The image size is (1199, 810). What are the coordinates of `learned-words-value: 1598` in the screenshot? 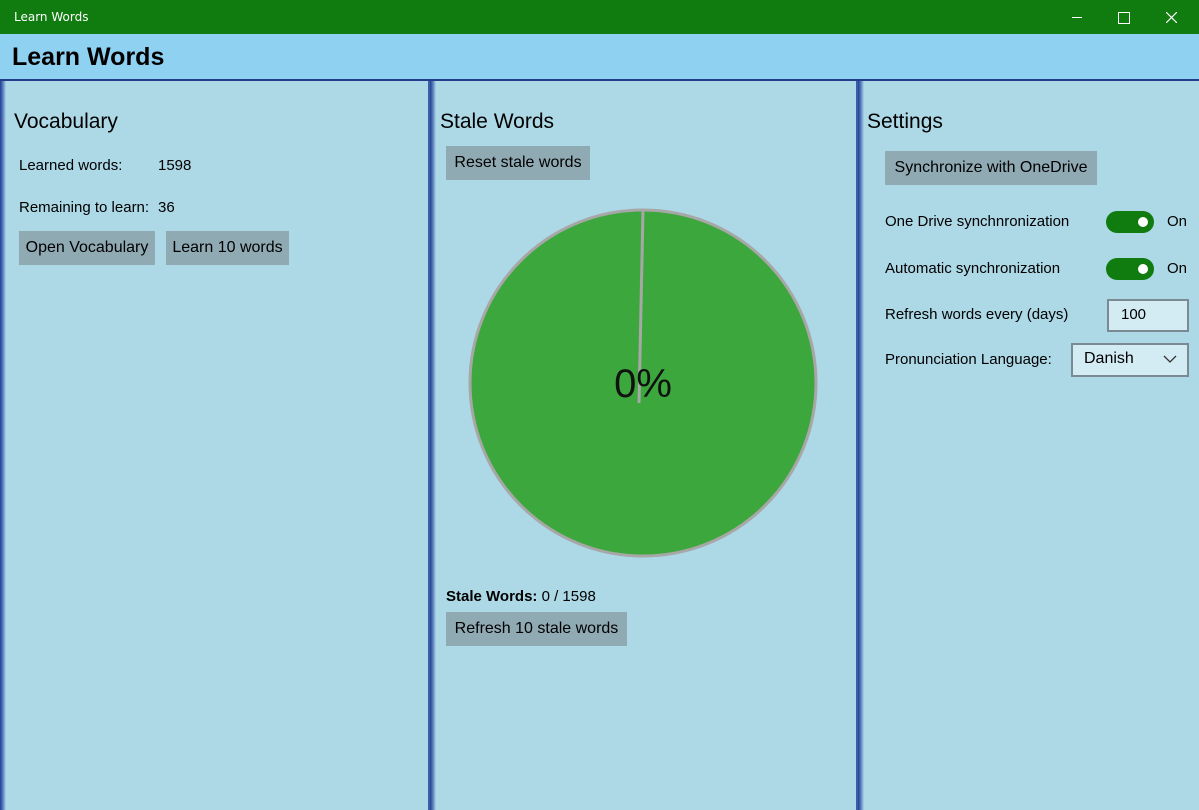 It's located at (175, 165).